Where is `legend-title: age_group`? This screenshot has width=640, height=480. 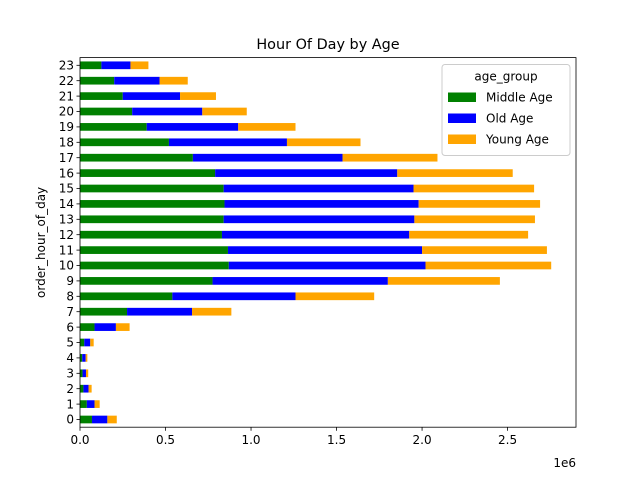 legend-title: age_group is located at coordinates (505, 77).